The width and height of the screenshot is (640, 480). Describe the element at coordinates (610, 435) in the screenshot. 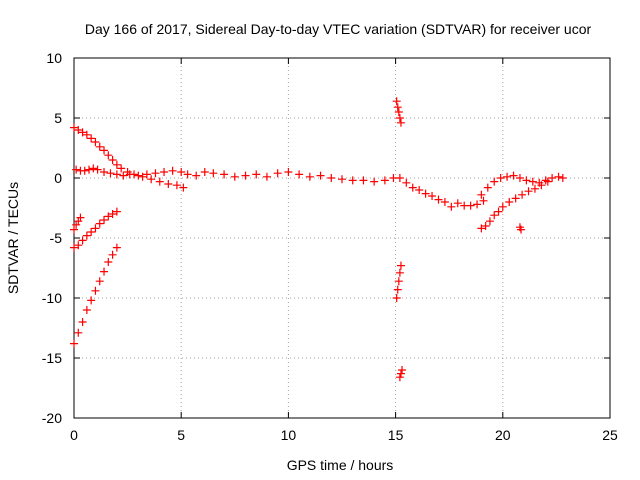

I see `x-tick-label: 25` at that location.